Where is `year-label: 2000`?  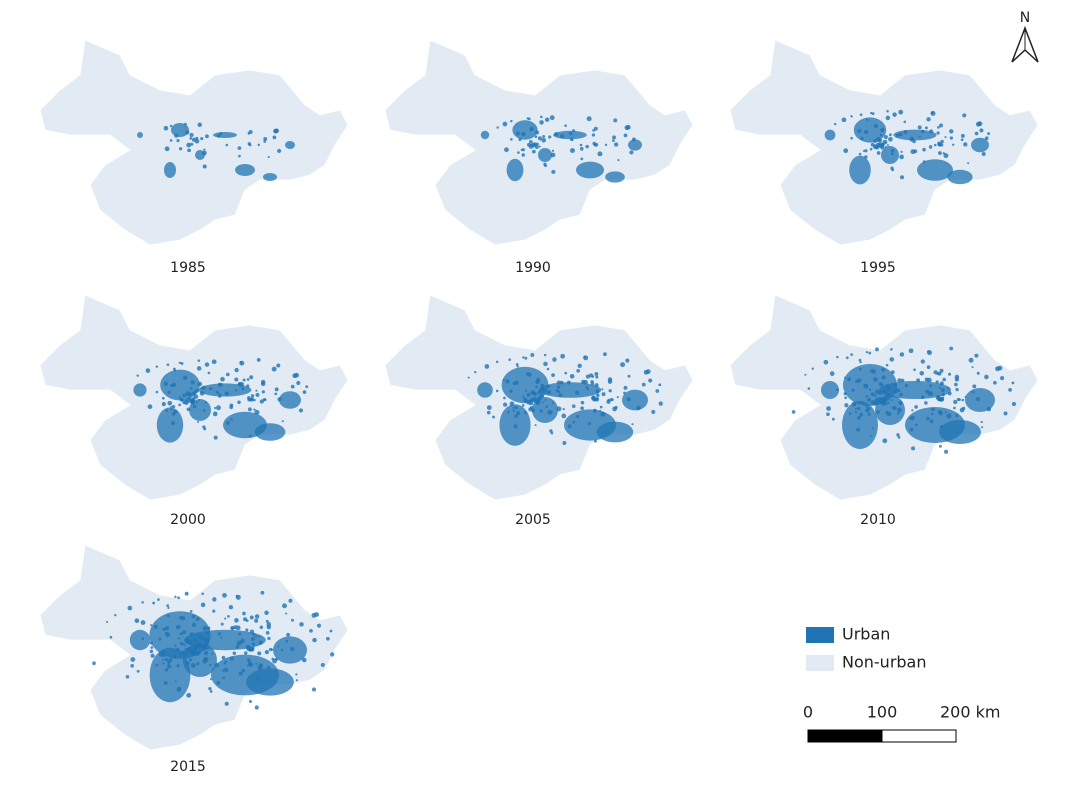
year-label: 2000 is located at coordinates (188, 520).